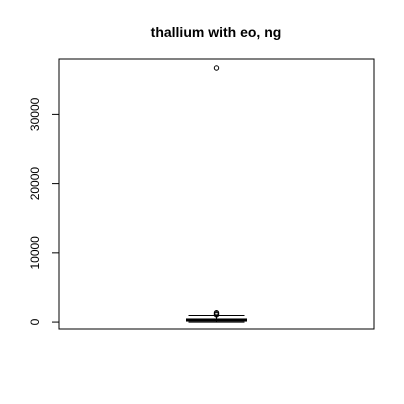 This screenshot has width=404, height=404. I want to click on chart-title: thallium with eo, ng, so click(216, 32).